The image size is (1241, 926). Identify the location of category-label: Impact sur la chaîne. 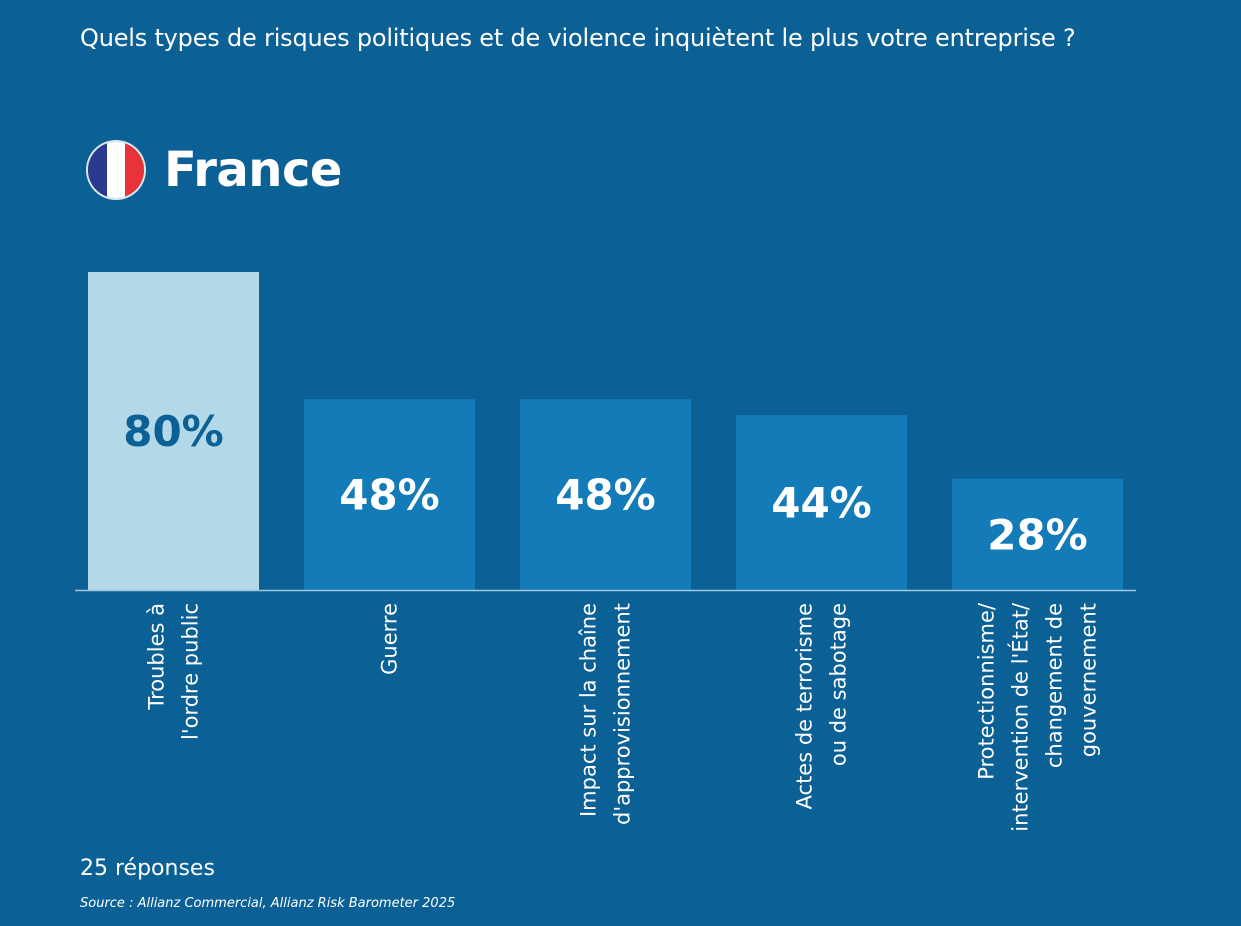
(589, 710).